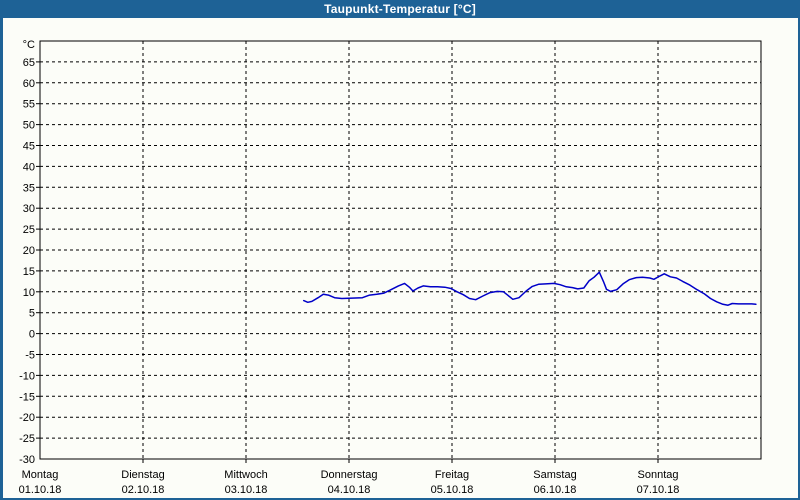 This screenshot has height=500, width=800. Describe the element at coordinates (27, 376) in the screenshot. I see `y-tick-label: -10` at that location.